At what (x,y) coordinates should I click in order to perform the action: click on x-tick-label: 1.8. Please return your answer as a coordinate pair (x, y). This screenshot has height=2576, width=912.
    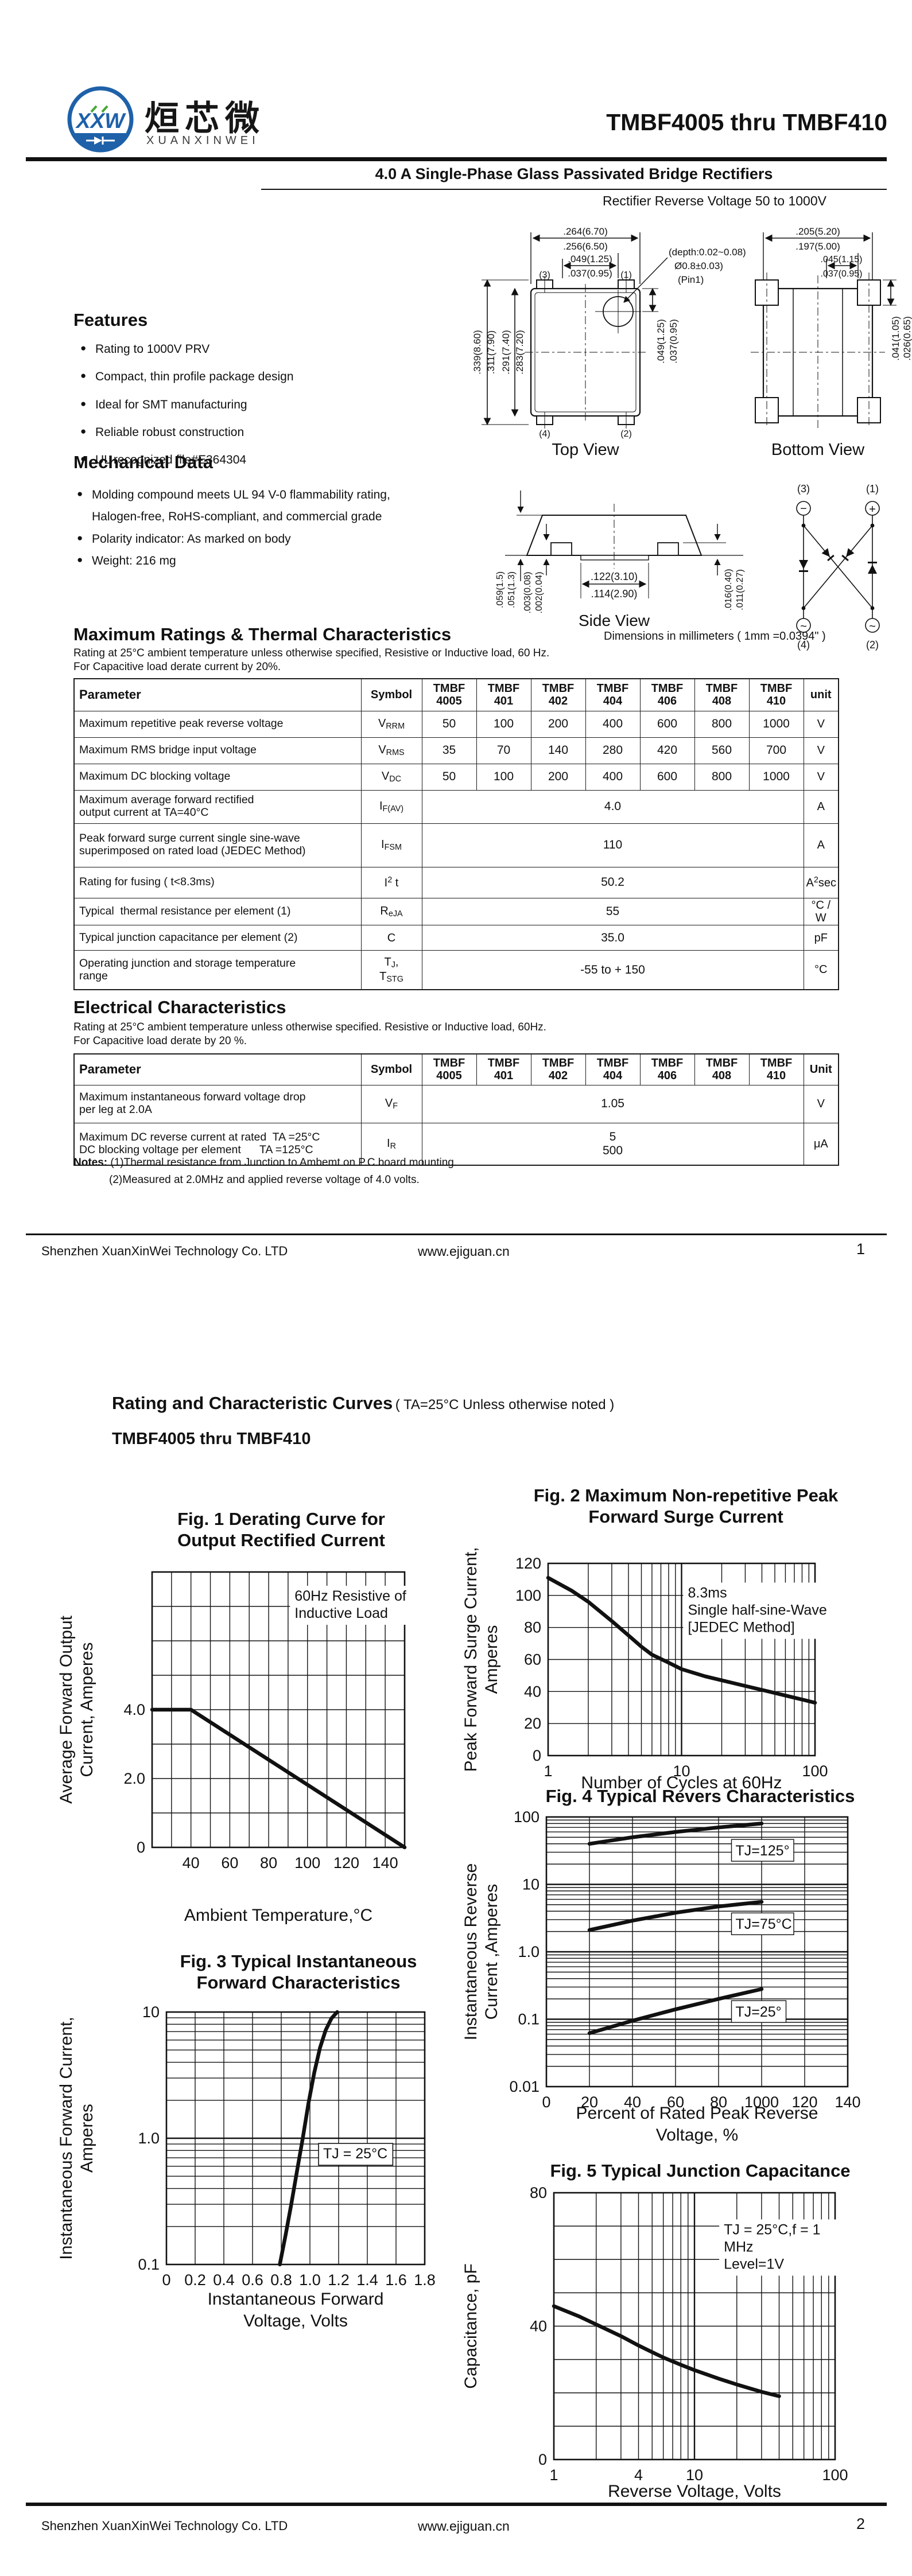
    Looking at the image, I should click on (425, 2280).